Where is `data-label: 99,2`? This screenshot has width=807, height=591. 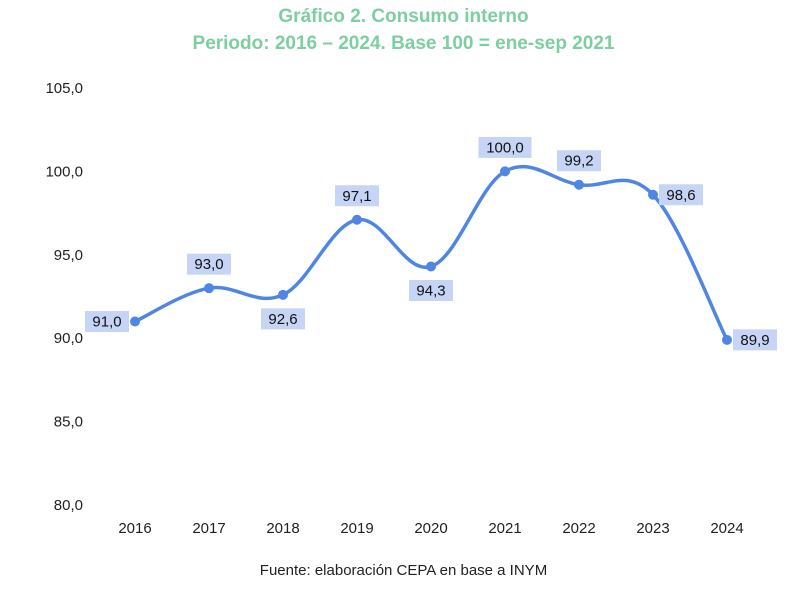 data-label: 99,2 is located at coordinates (578, 161).